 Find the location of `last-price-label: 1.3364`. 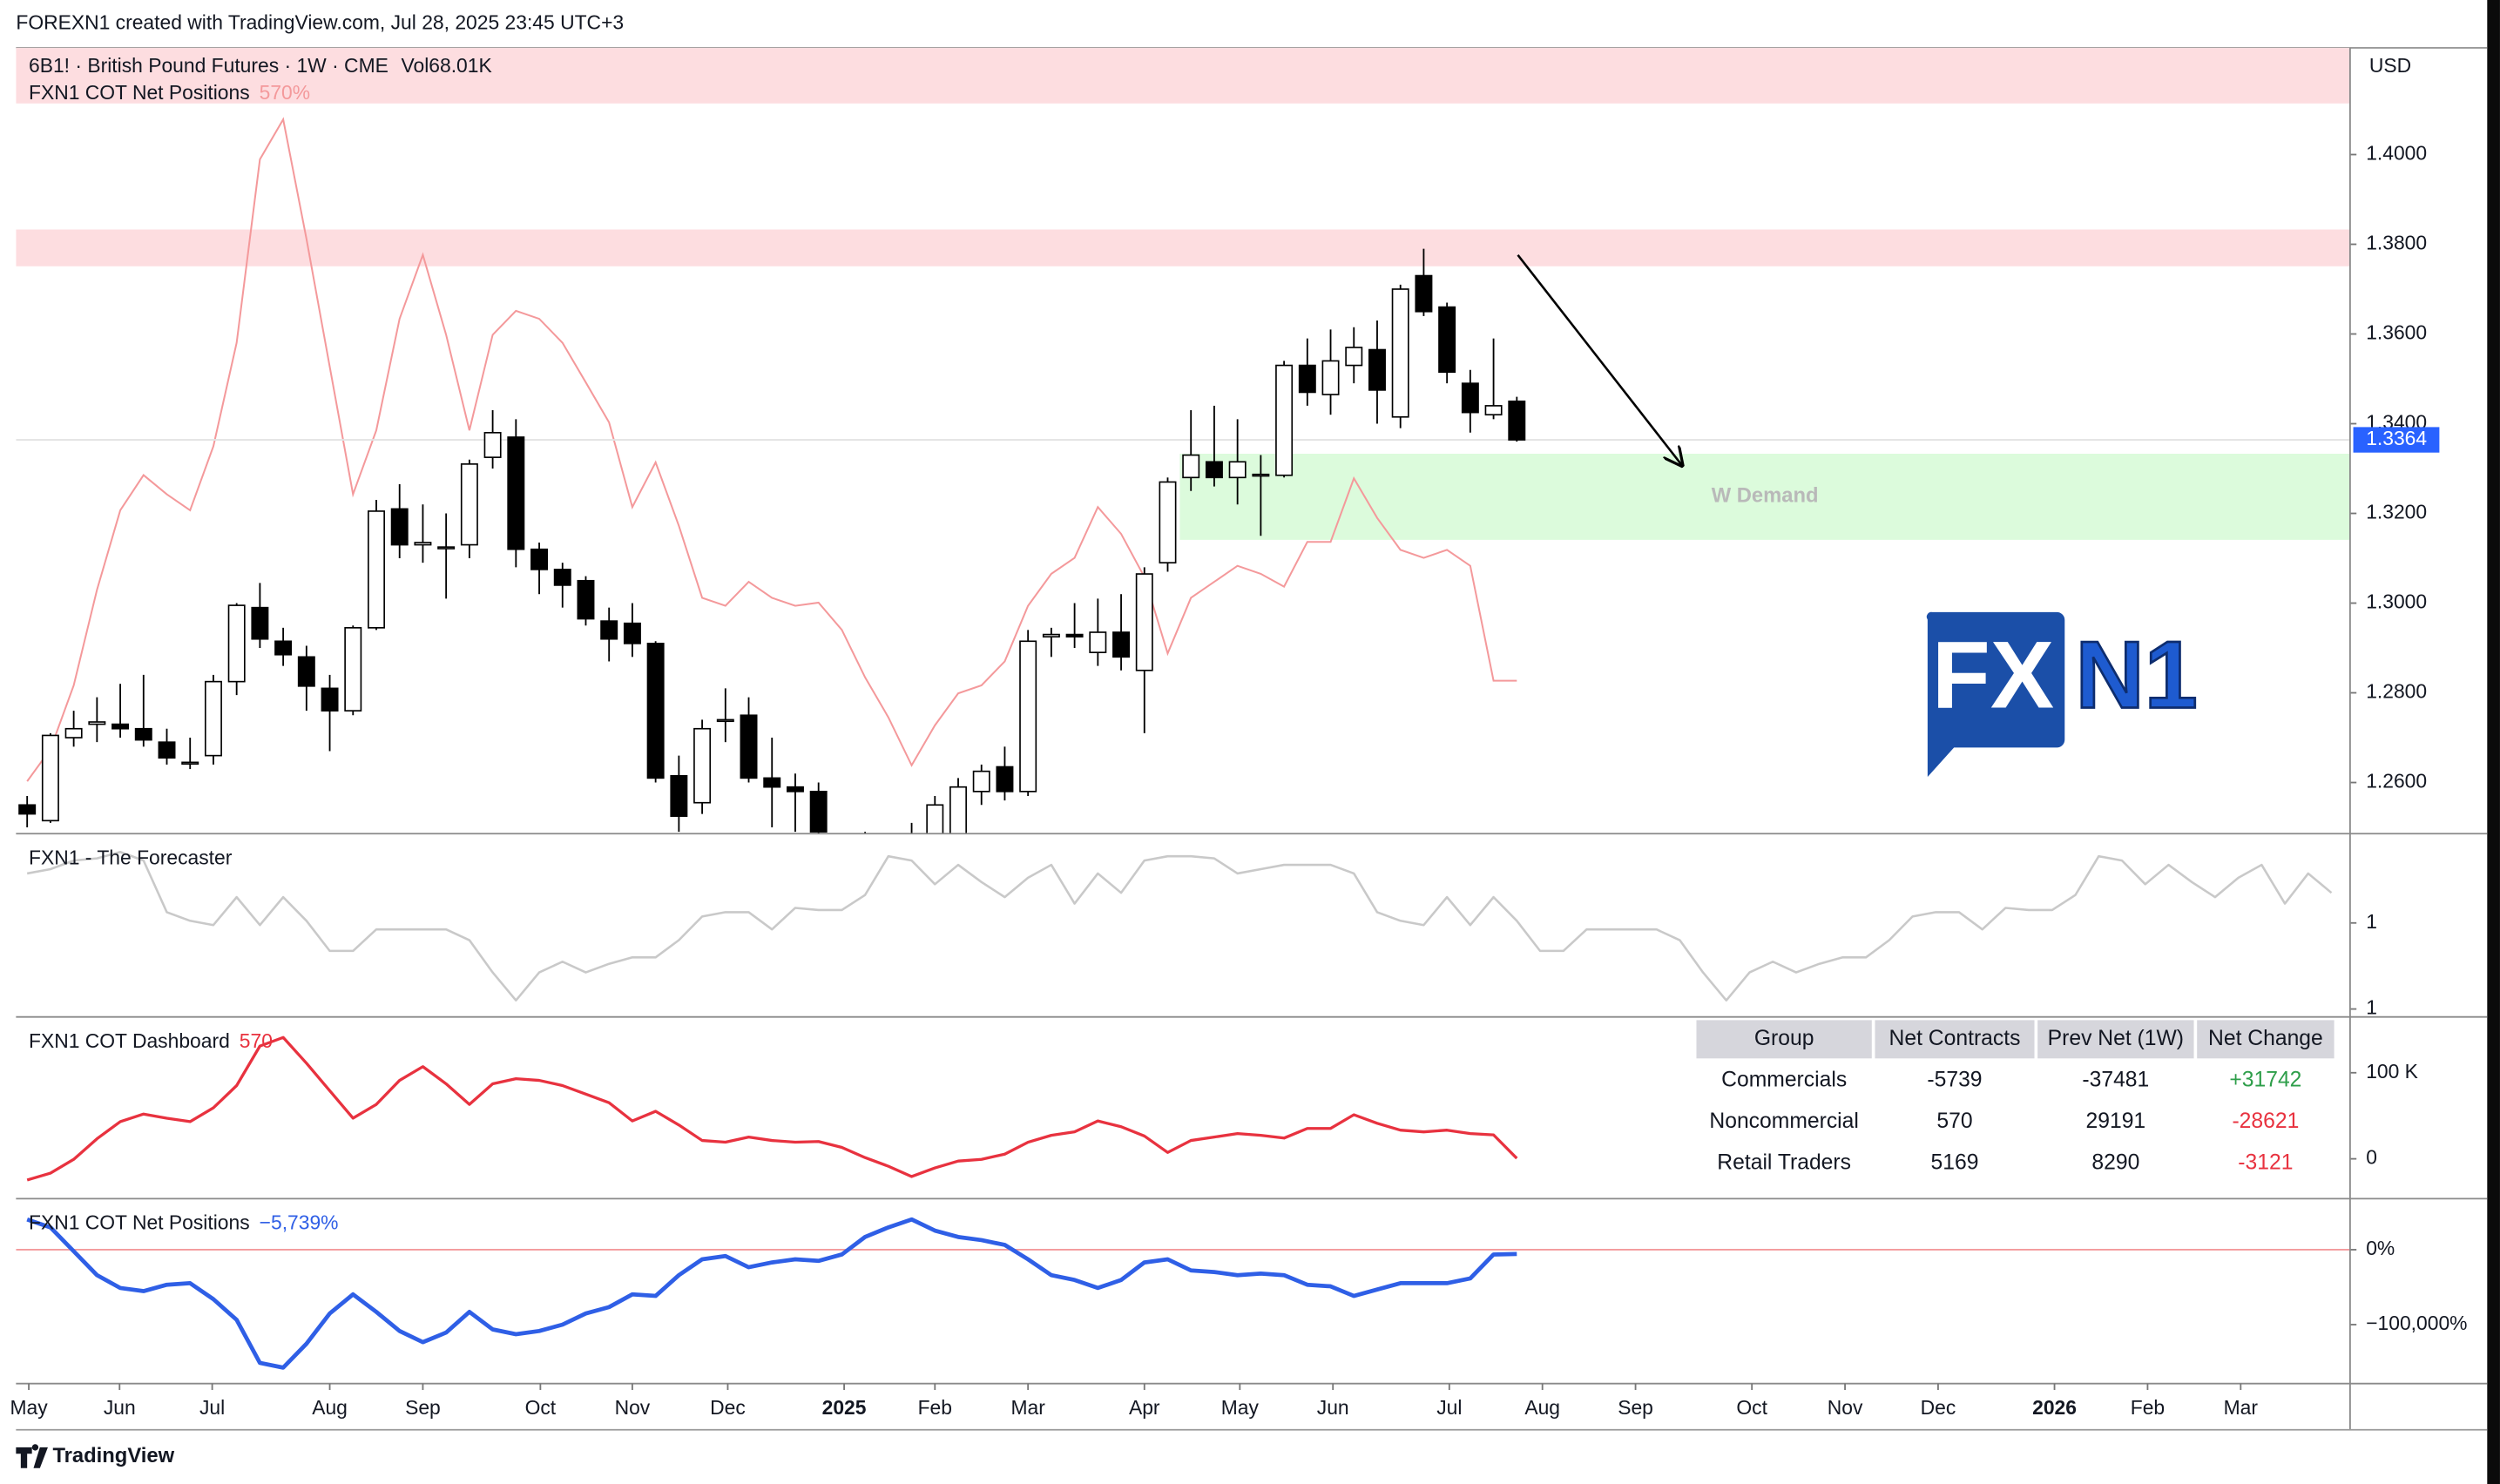

last-price-label: 1.3364 is located at coordinates (2396, 438).